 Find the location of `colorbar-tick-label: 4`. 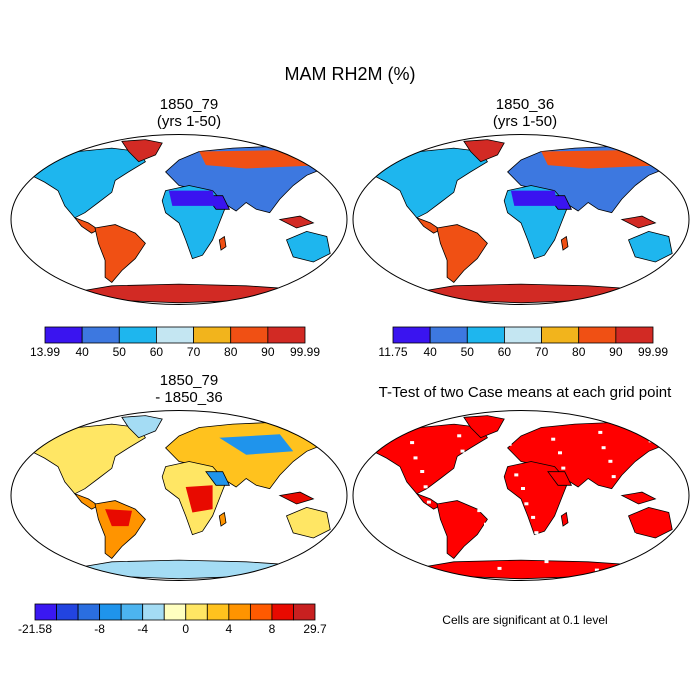

colorbar-tick-label: 4 is located at coordinates (229, 629).